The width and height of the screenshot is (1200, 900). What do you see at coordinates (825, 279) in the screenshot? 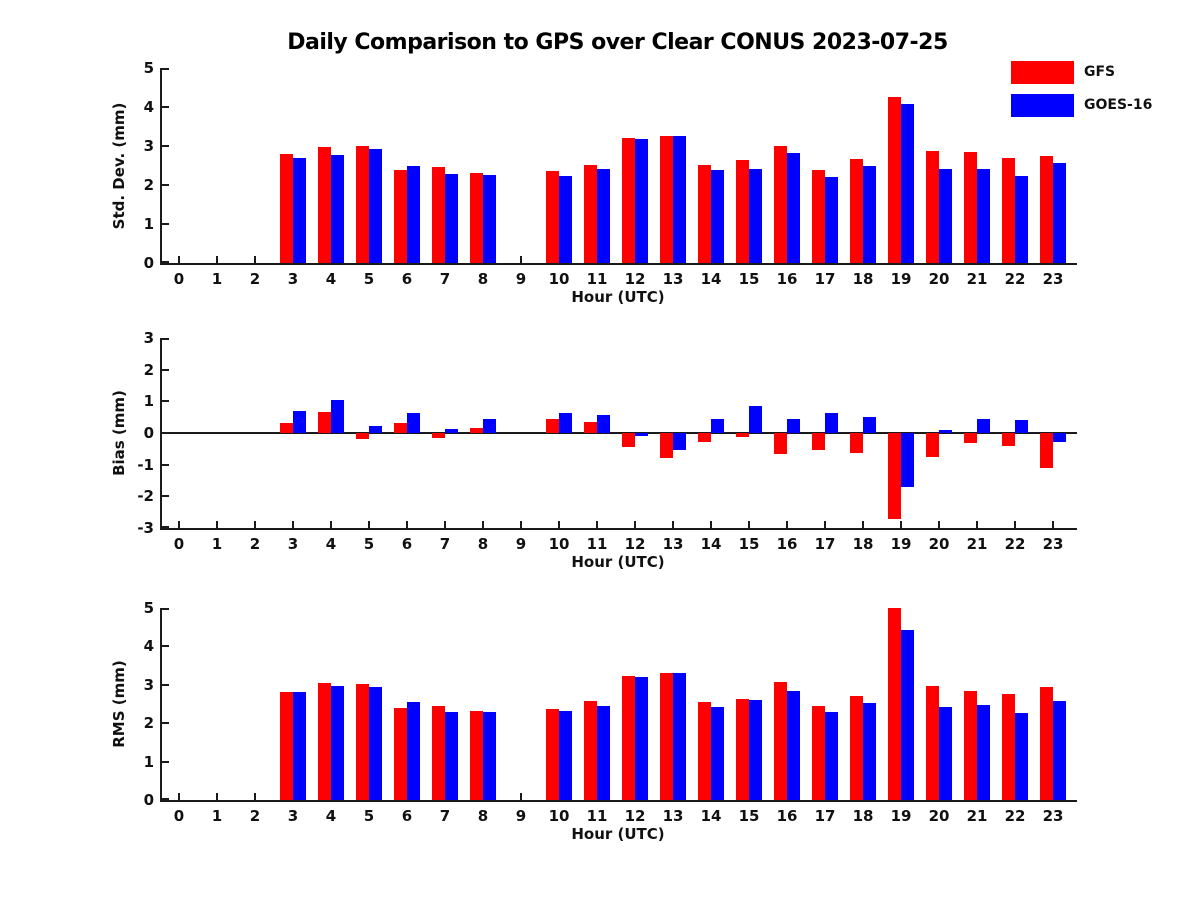
I see `x-tick-label: 17` at bounding box center [825, 279].